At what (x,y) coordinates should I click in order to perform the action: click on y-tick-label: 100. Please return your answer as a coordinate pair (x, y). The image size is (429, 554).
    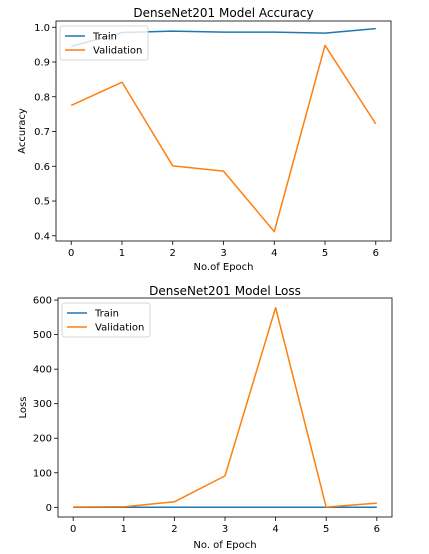
    Looking at the image, I should click on (42, 473).